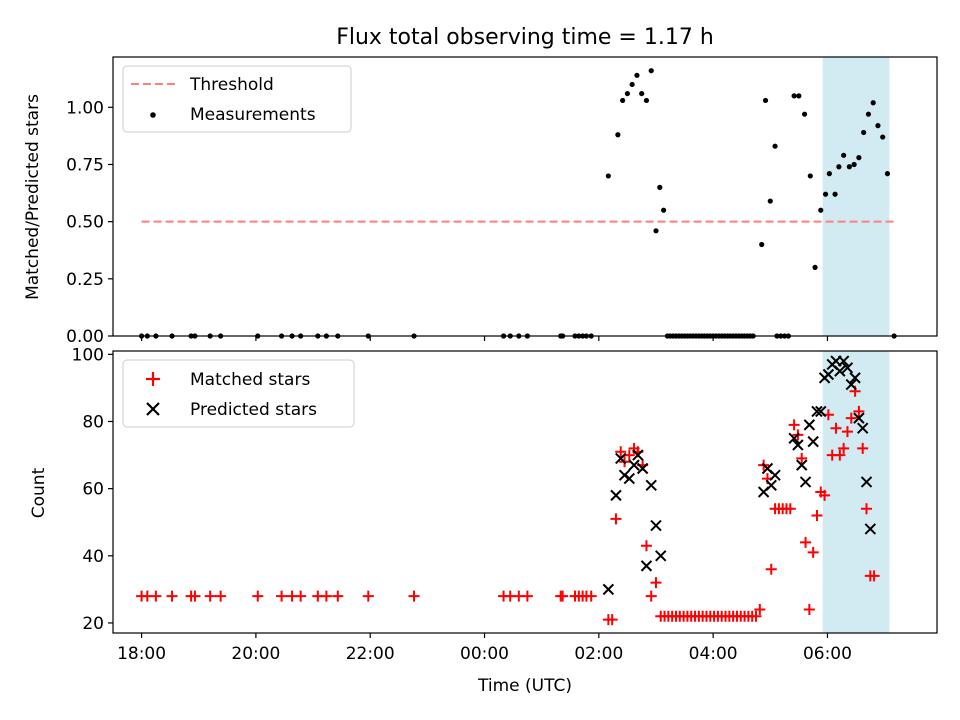 Image resolution: width=960 pixels, height=720 pixels. What do you see at coordinates (153, 409) in the screenshot?
I see `legend-predicted-swatch` at bounding box center [153, 409].